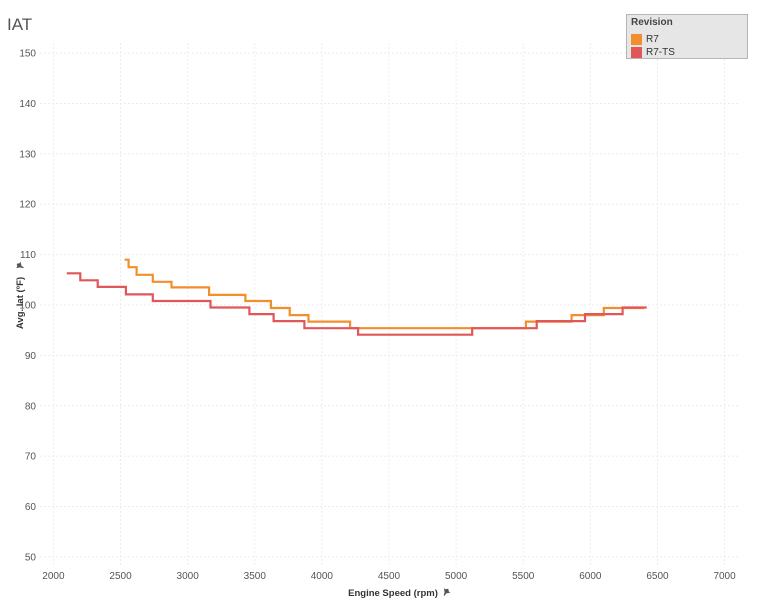  Describe the element at coordinates (31, 406) in the screenshot. I see `y-tick-label: 80` at that location.